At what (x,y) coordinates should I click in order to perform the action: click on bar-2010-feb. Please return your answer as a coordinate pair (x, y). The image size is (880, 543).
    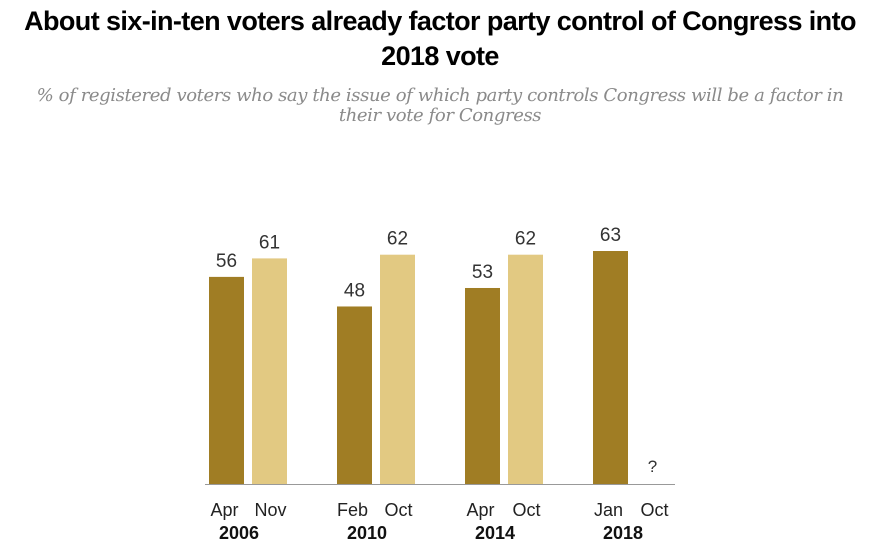
    Looking at the image, I should click on (354, 395).